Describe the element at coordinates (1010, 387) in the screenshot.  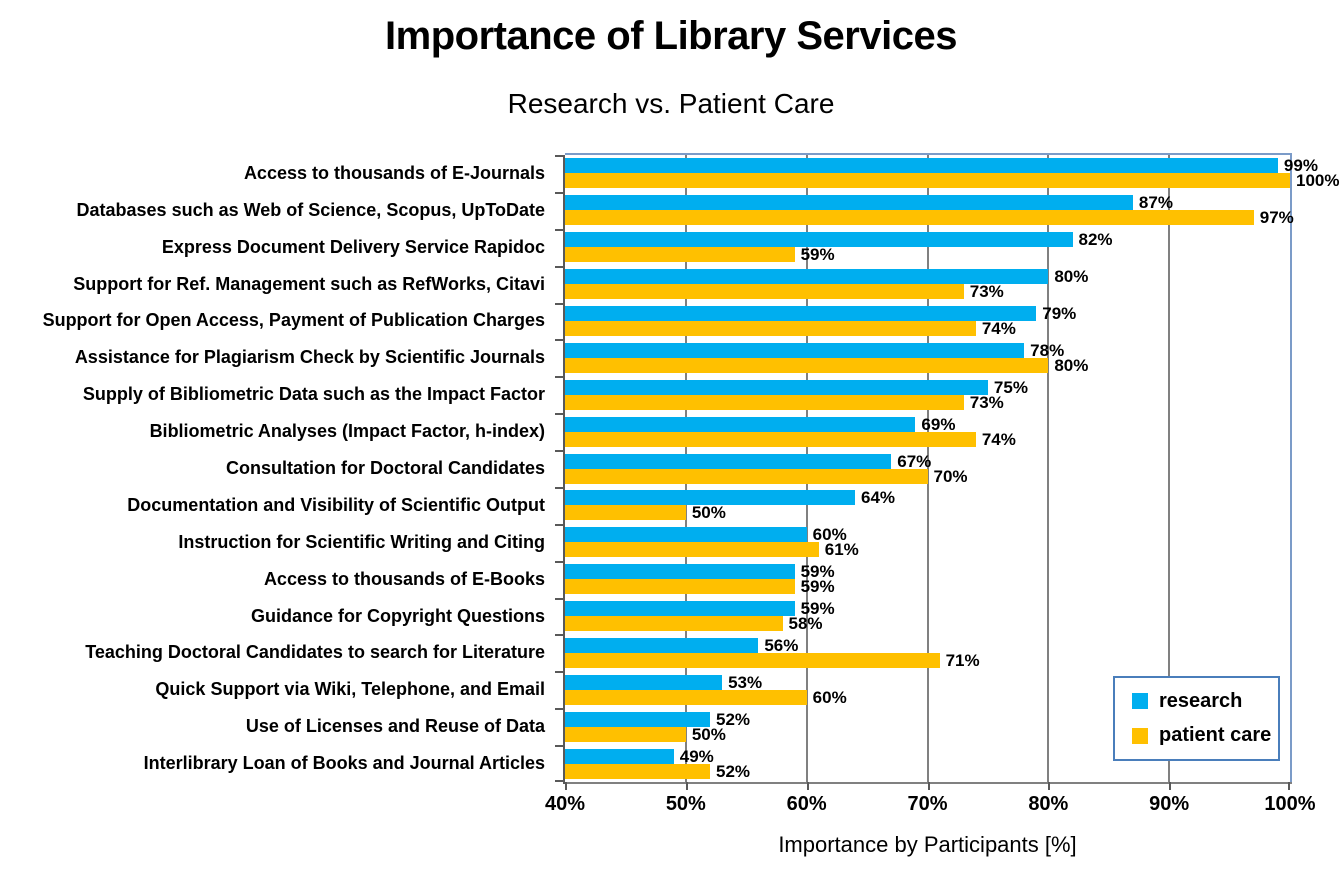
I see `value-label: 75%` at that location.